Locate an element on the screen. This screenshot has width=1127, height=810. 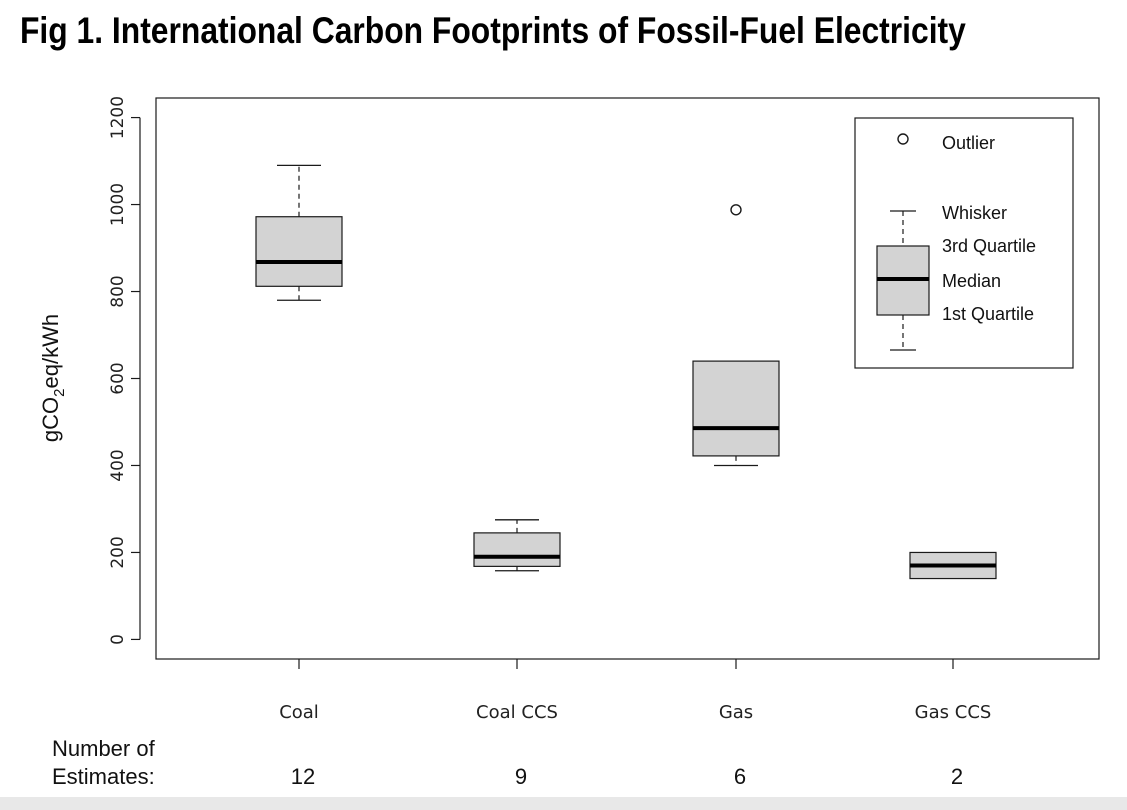
count-value: 6 is located at coordinates (740, 776).